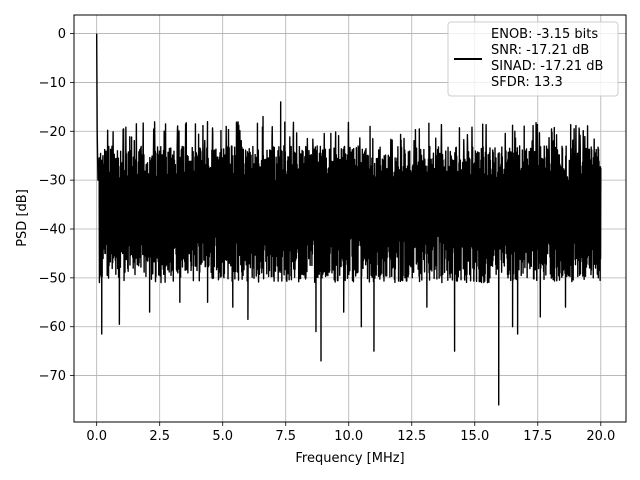 The height and width of the screenshot is (480, 640). Describe the element at coordinates (537, 436) in the screenshot. I see `x-tick-label: 17.5` at that location.